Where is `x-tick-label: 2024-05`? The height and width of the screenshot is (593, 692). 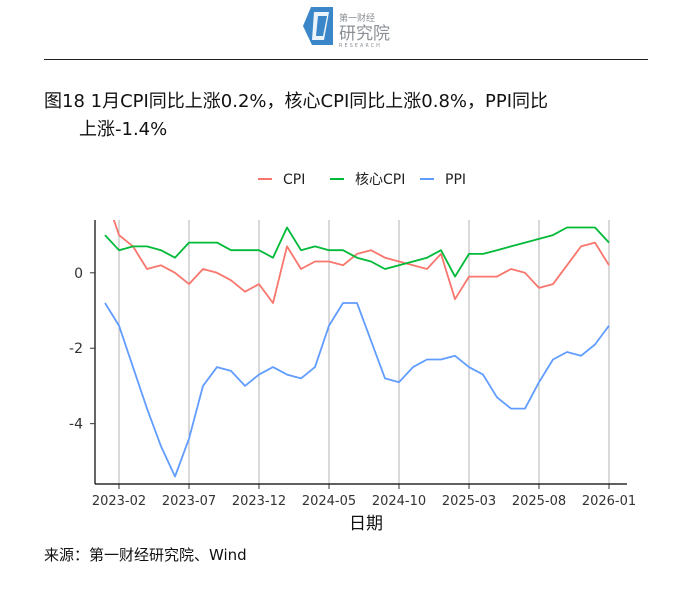 x-tick-label: 2024-05 is located at coordinates (329, 501).